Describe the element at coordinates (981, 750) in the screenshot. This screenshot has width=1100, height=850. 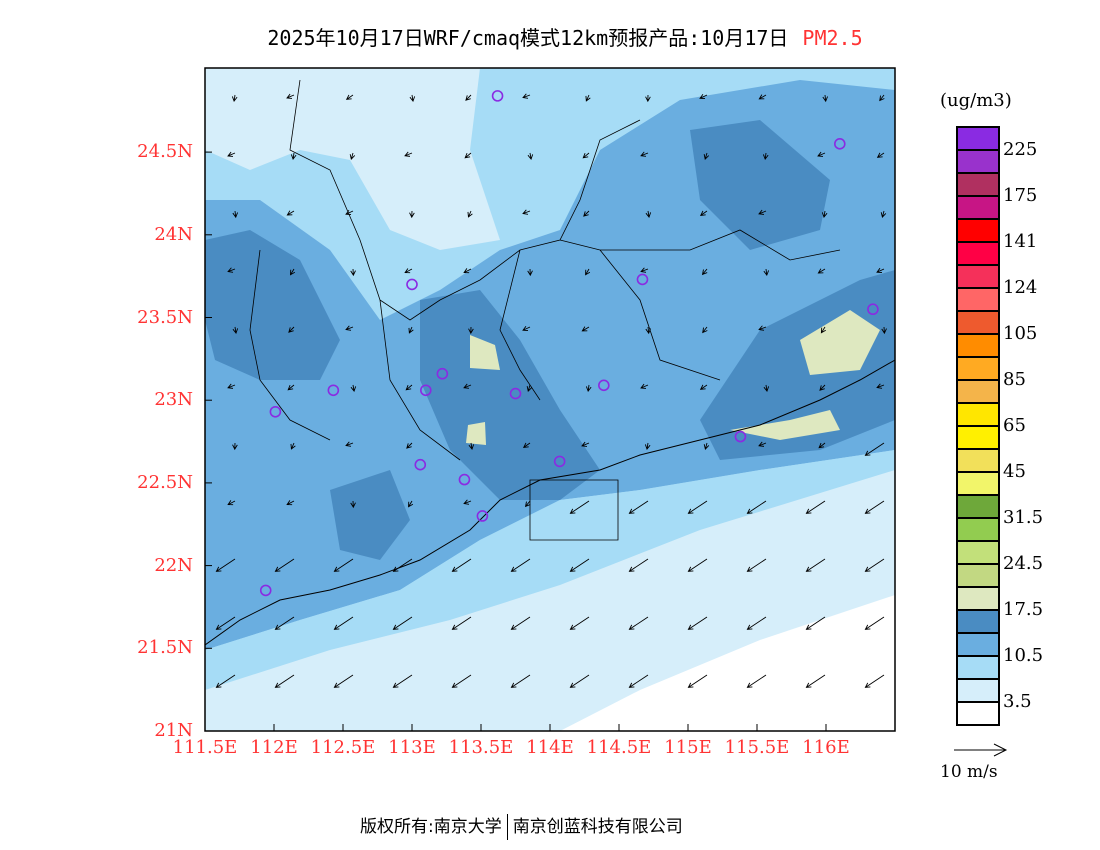
I see `wind-reference-arrow-icon` at that location.